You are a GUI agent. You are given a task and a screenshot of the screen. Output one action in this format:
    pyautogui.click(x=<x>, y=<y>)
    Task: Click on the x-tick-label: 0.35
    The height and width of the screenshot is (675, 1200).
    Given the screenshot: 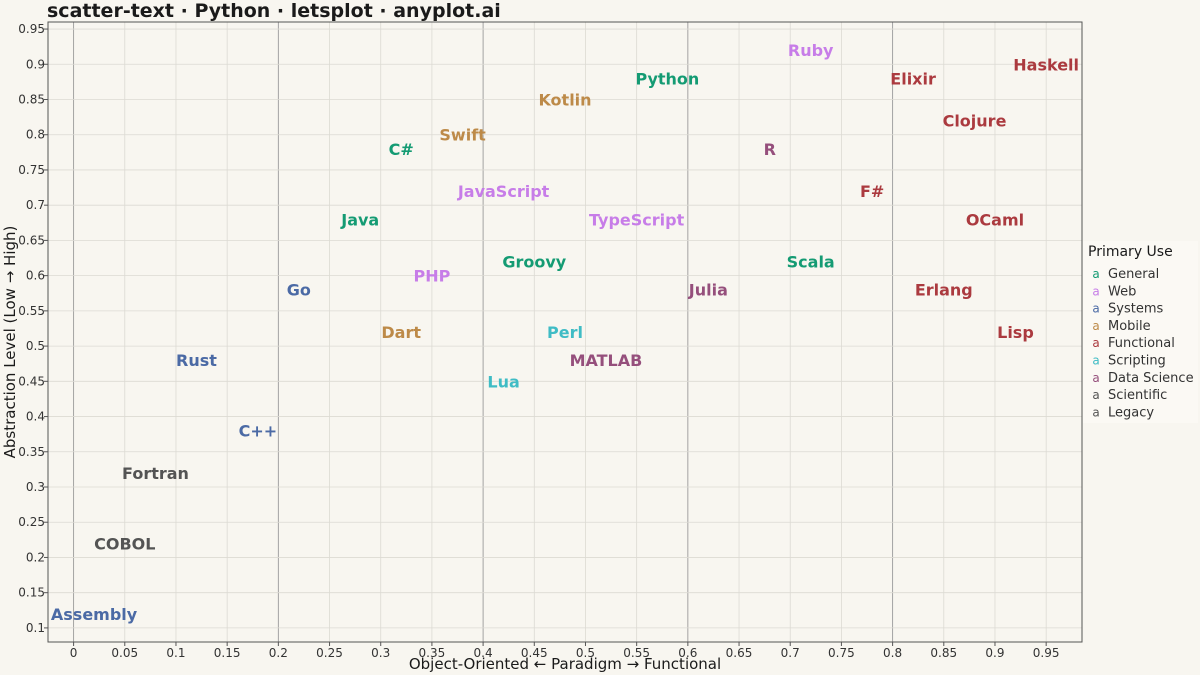 What is the action you would take?
    pyautogui.click(x=432, y=653)
    